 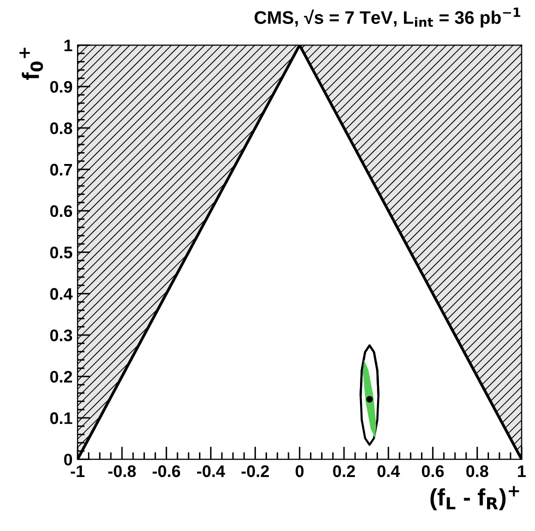 I want to click on y-tick-label: 0.2, so click(x=61, y=376).